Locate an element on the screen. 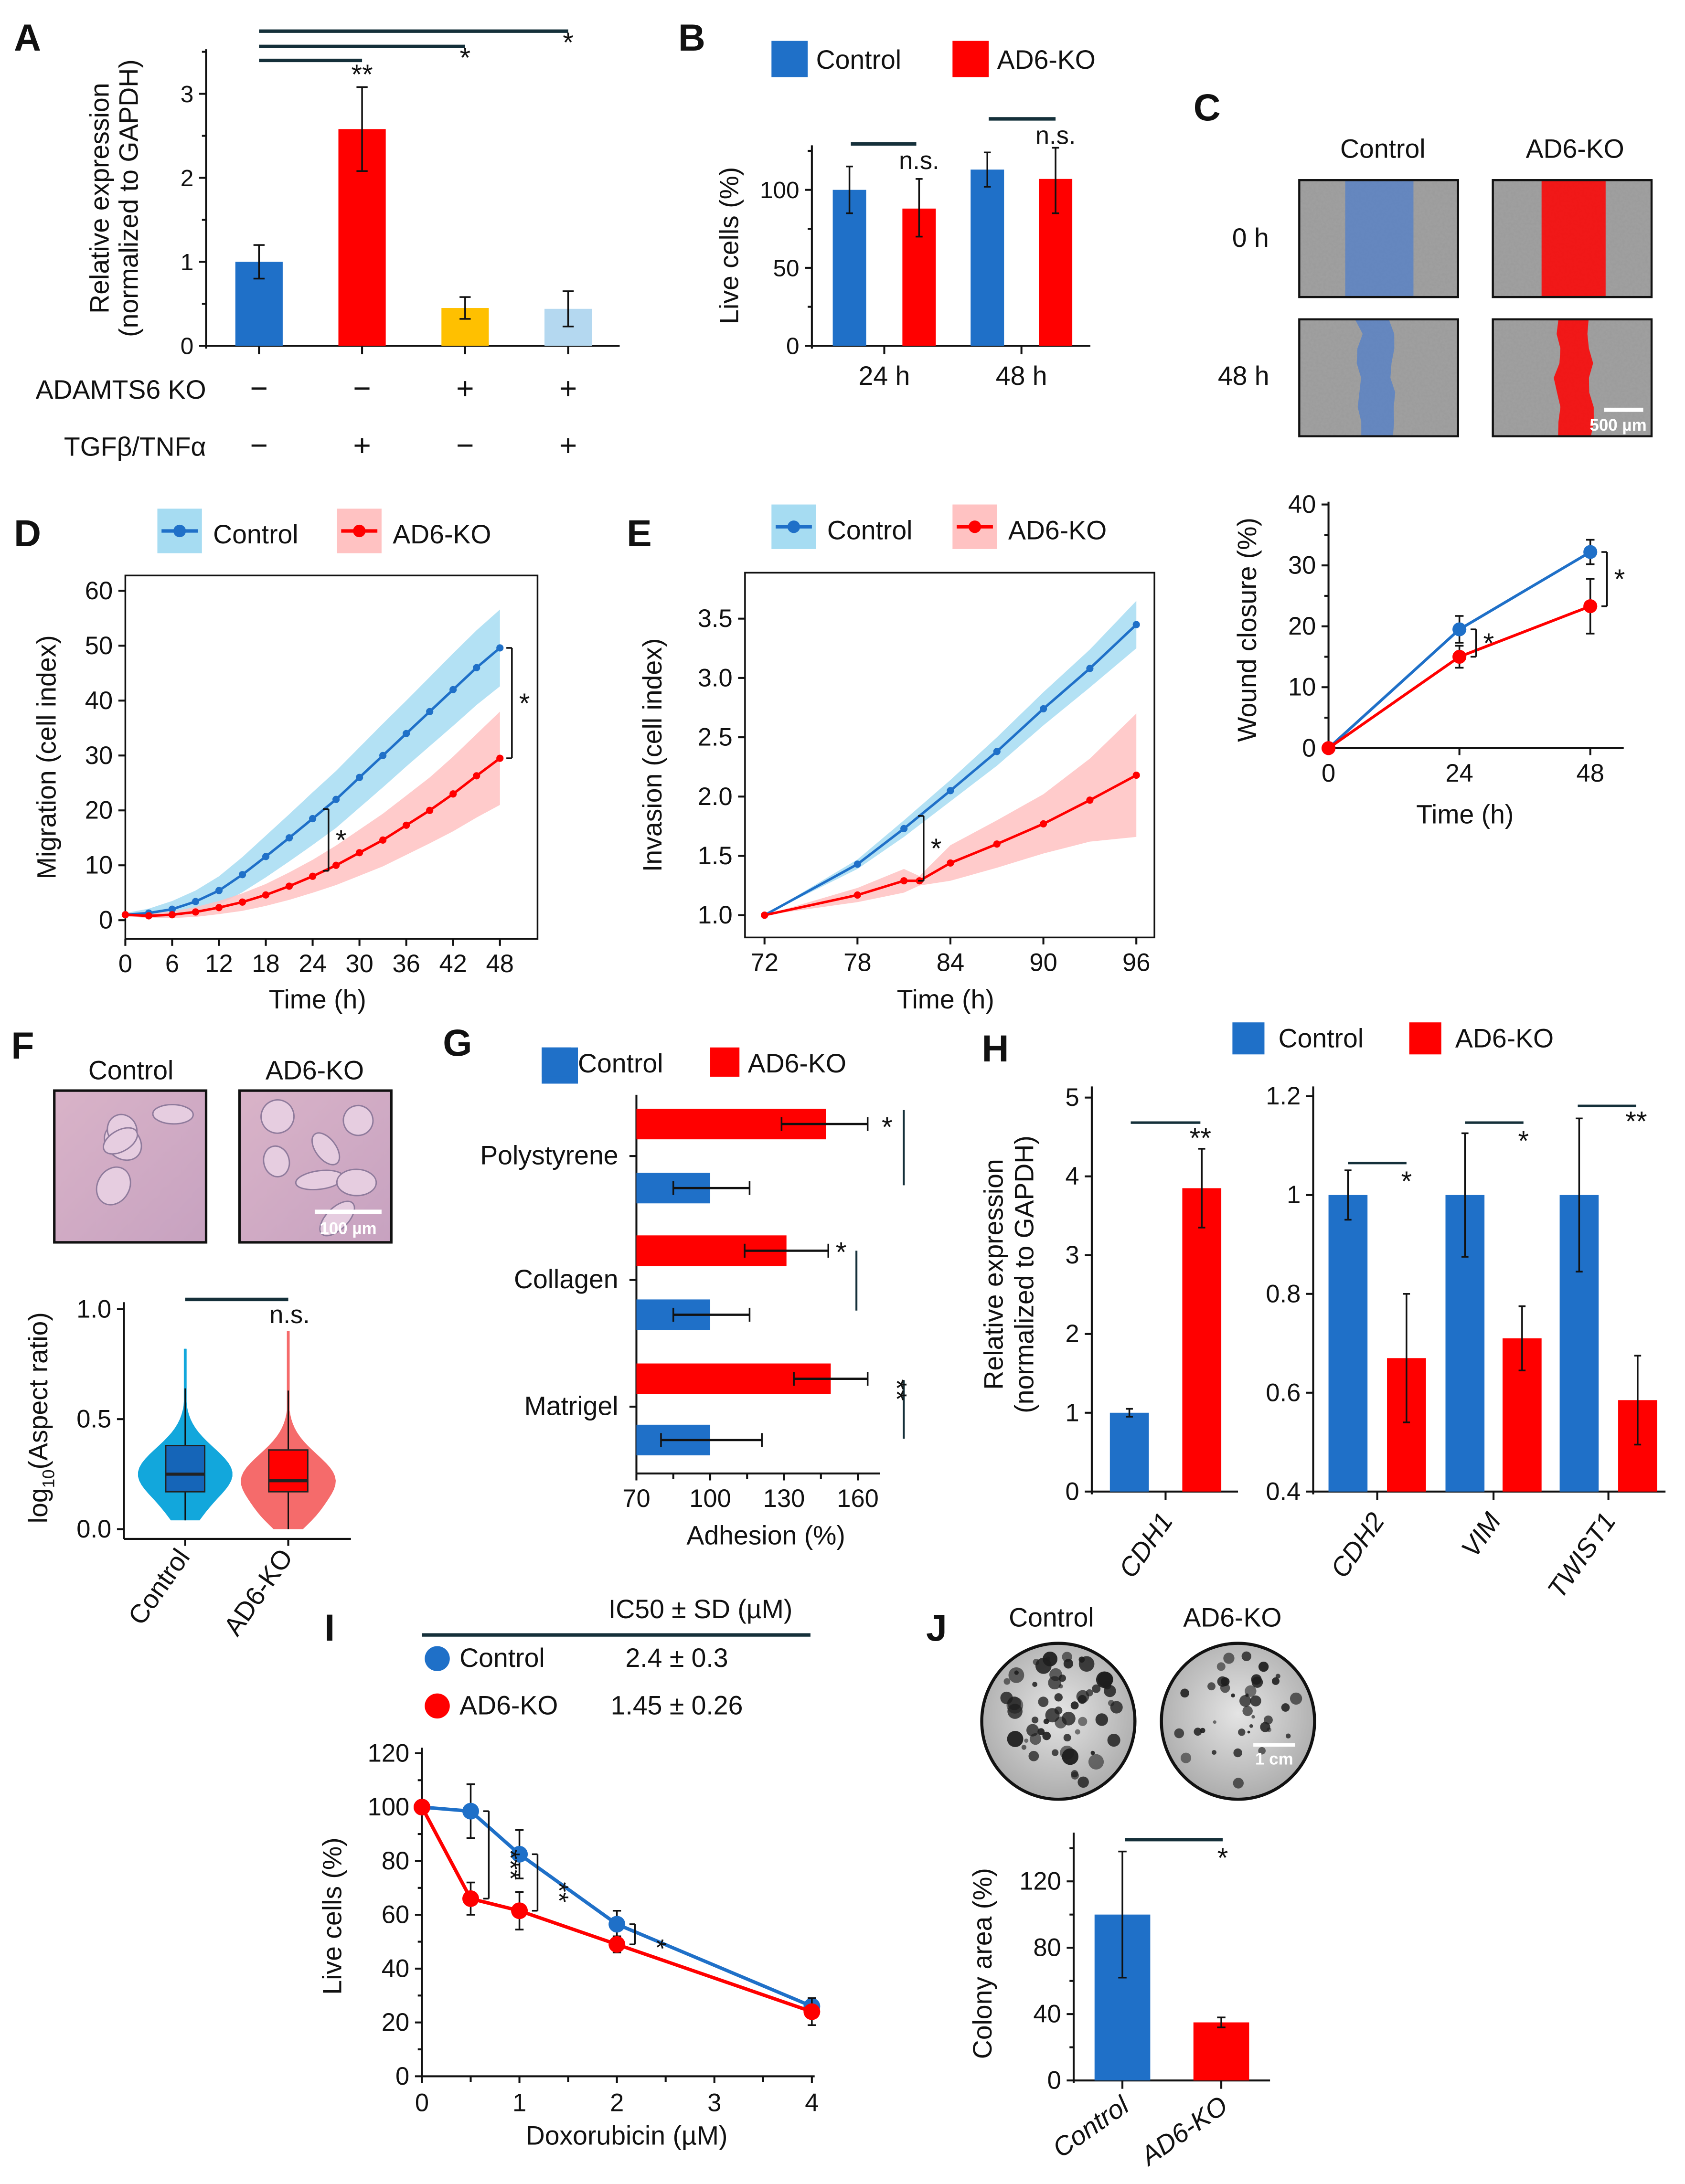 The image size is (1685, 2184). y-tick-label: 3.5 is located at coordinates (715, 618).